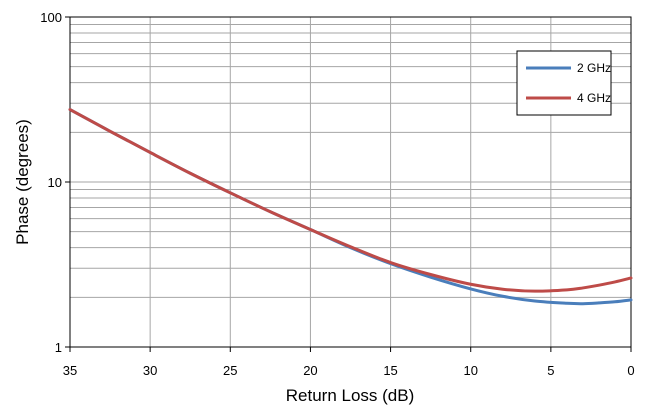  What do you see at coordinates (550, 370) in the screenshot?
I see `x-tick-label: 5` at bounding box center [550, 370].